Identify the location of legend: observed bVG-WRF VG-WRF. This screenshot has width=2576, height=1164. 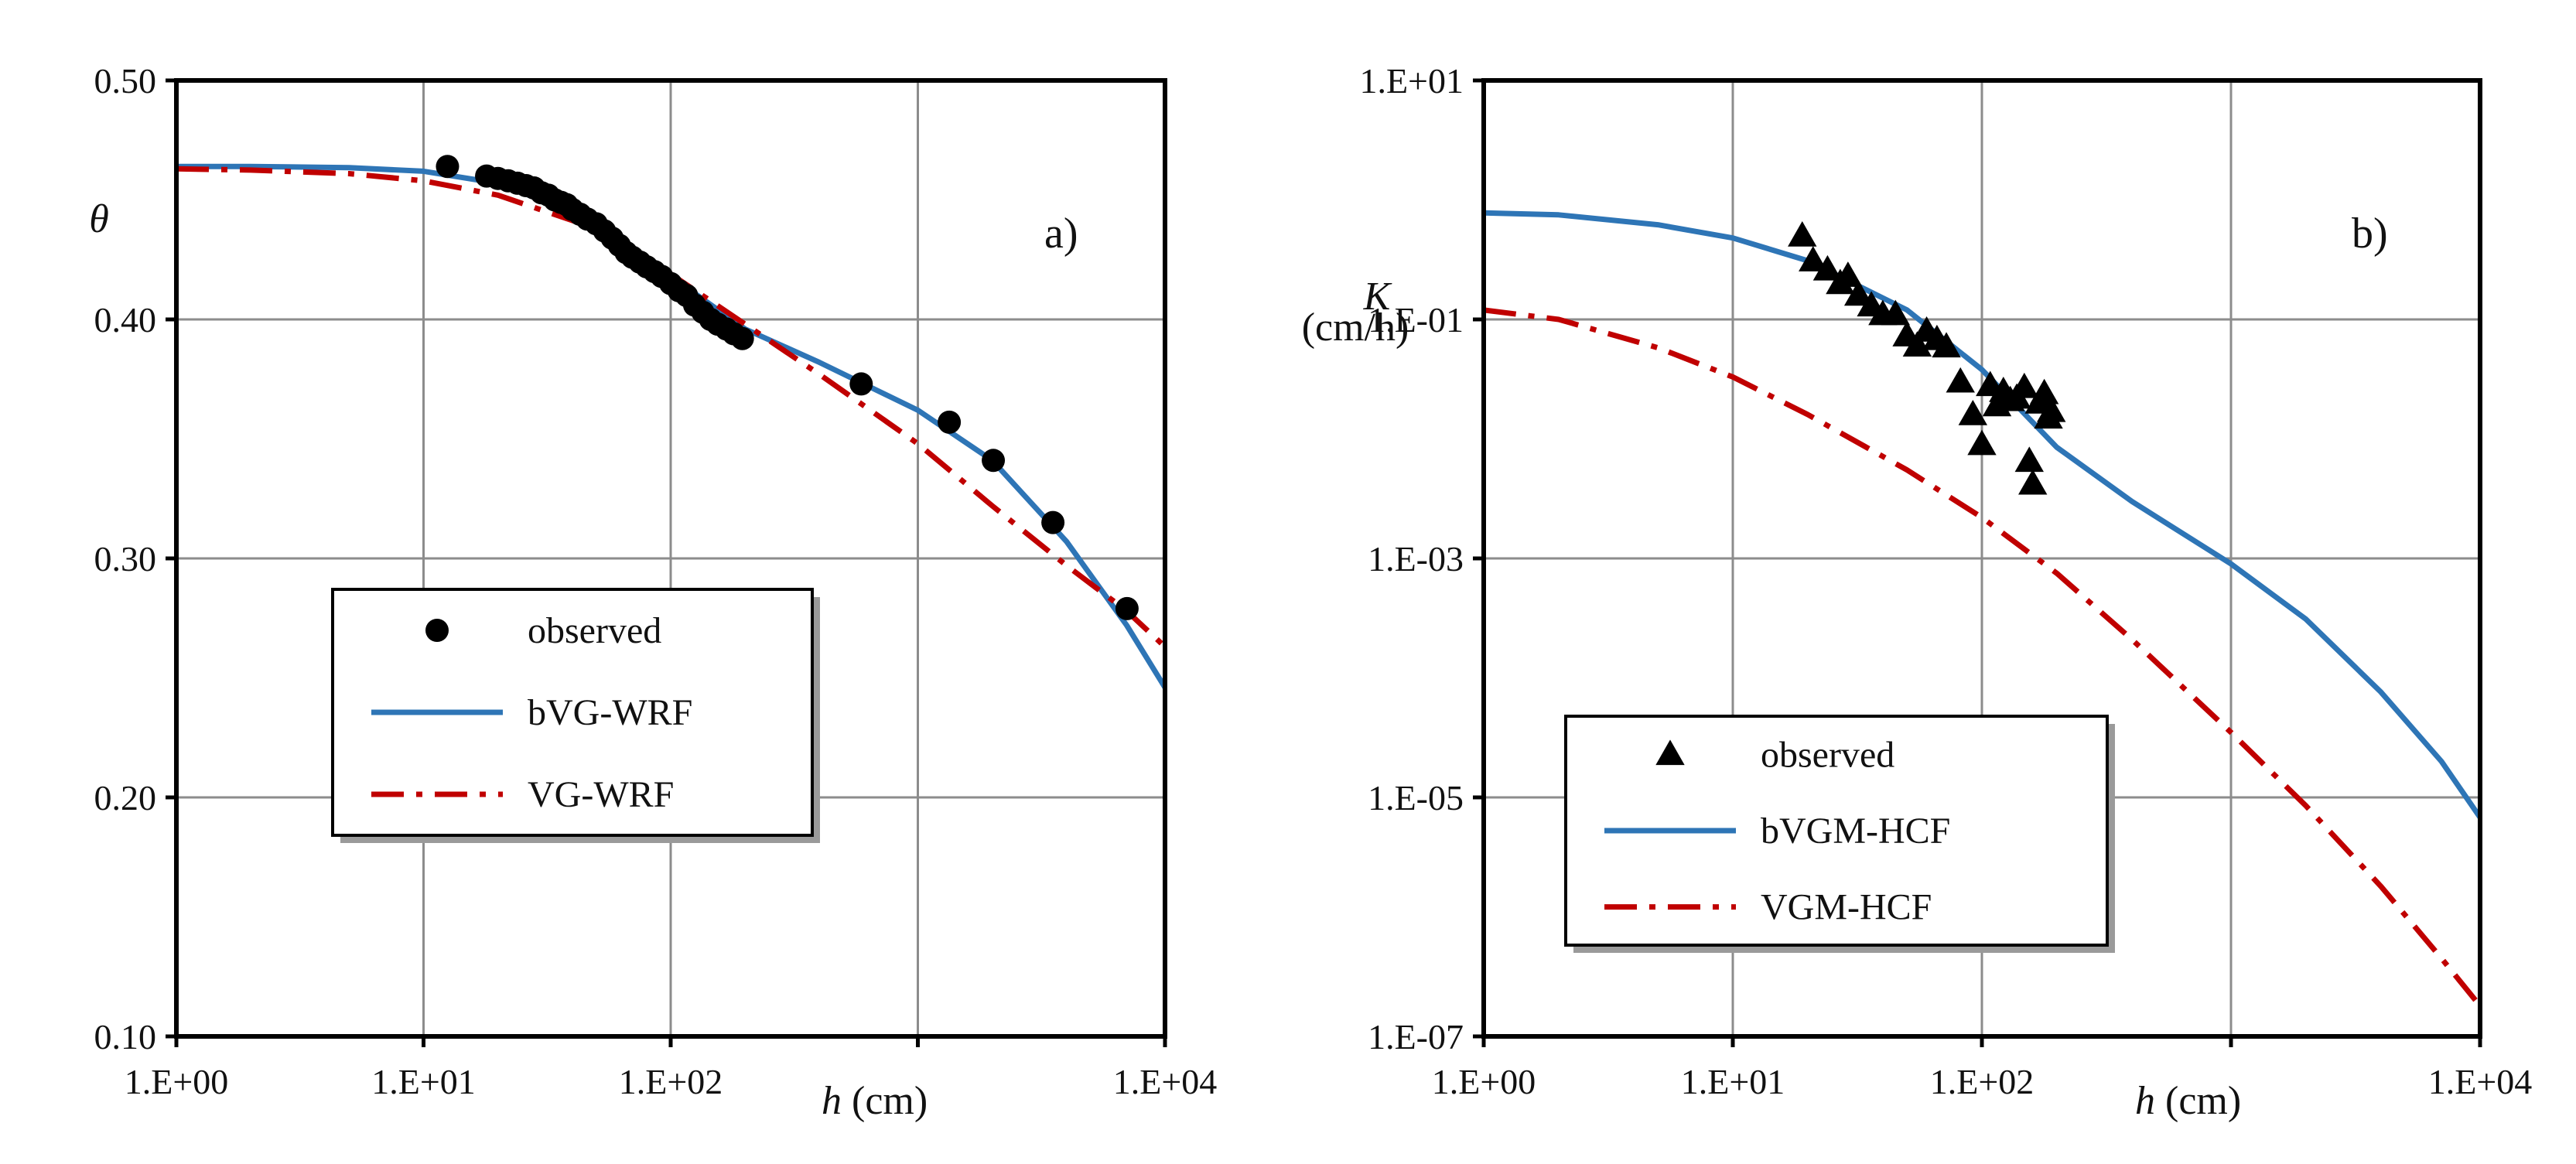
(575, 715).